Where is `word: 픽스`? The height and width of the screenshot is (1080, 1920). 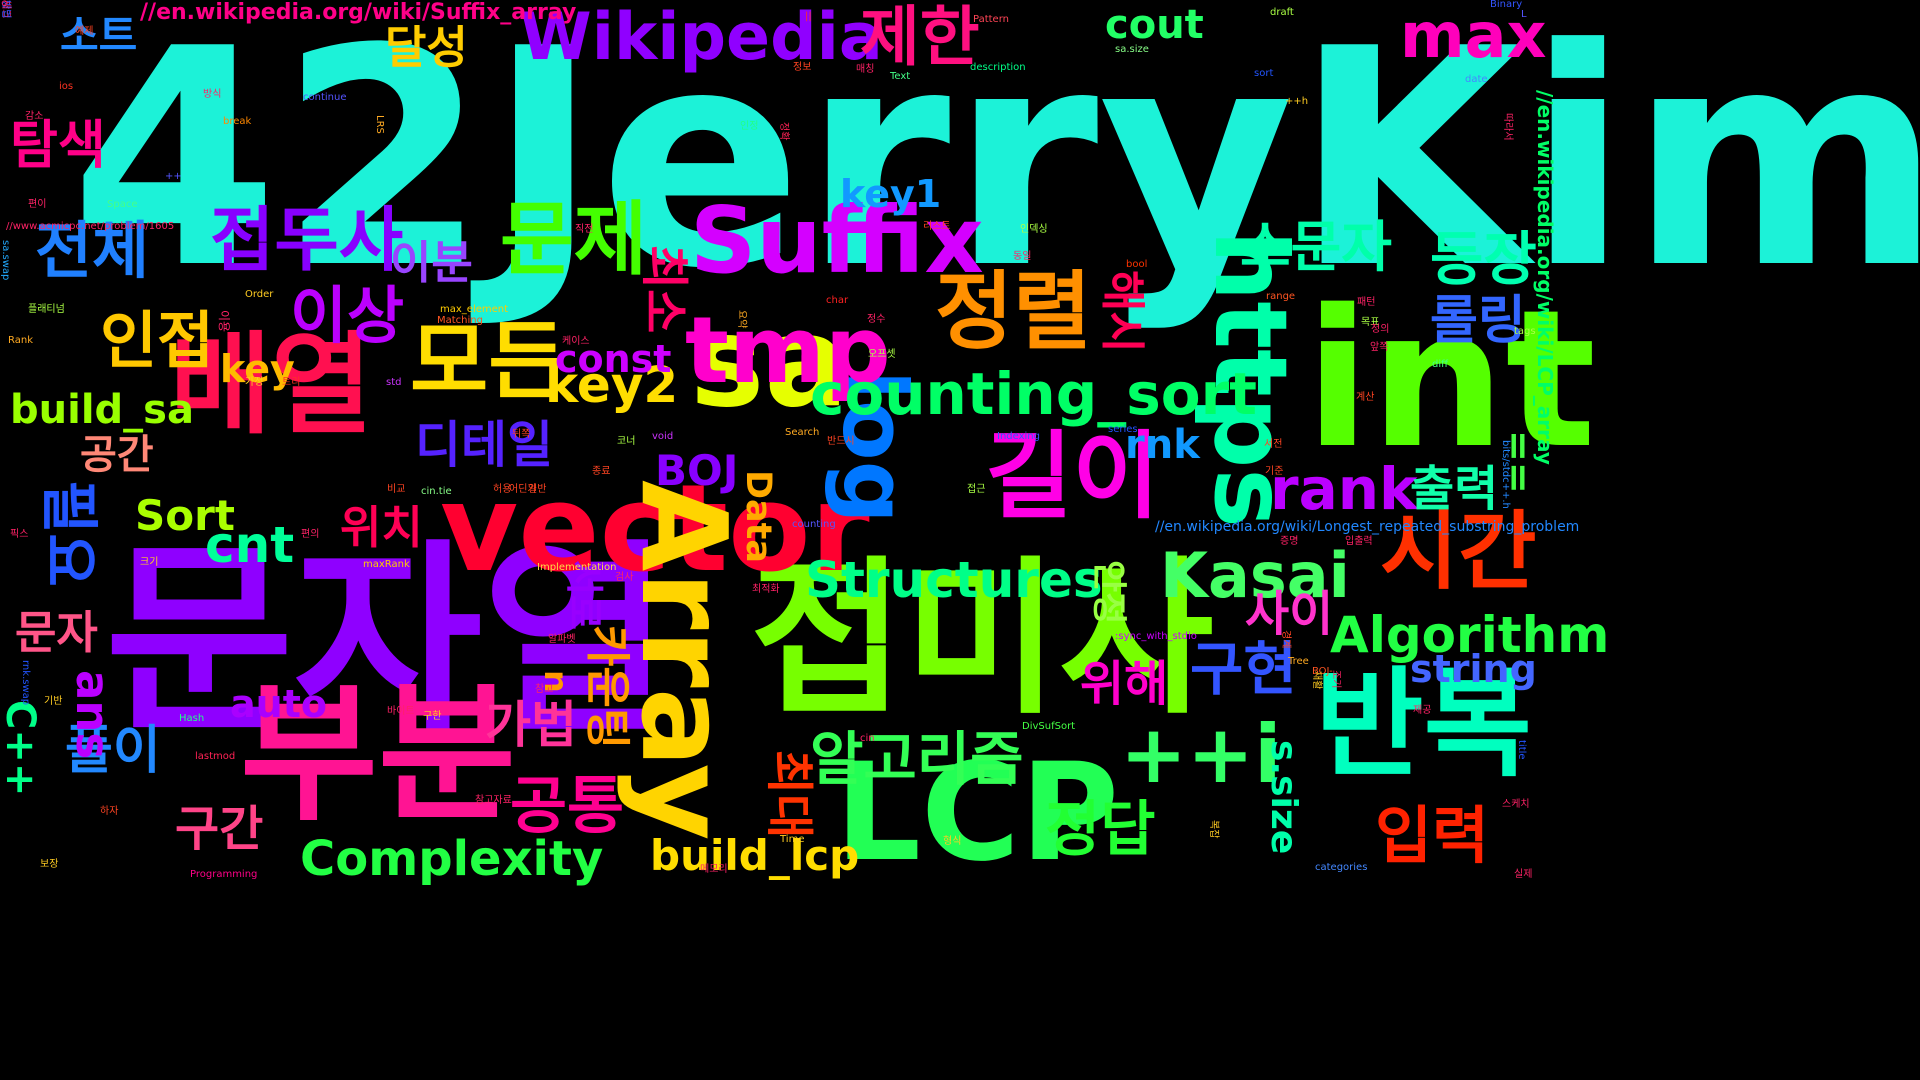
word: 픽스 is located at coordinates (19, 534).